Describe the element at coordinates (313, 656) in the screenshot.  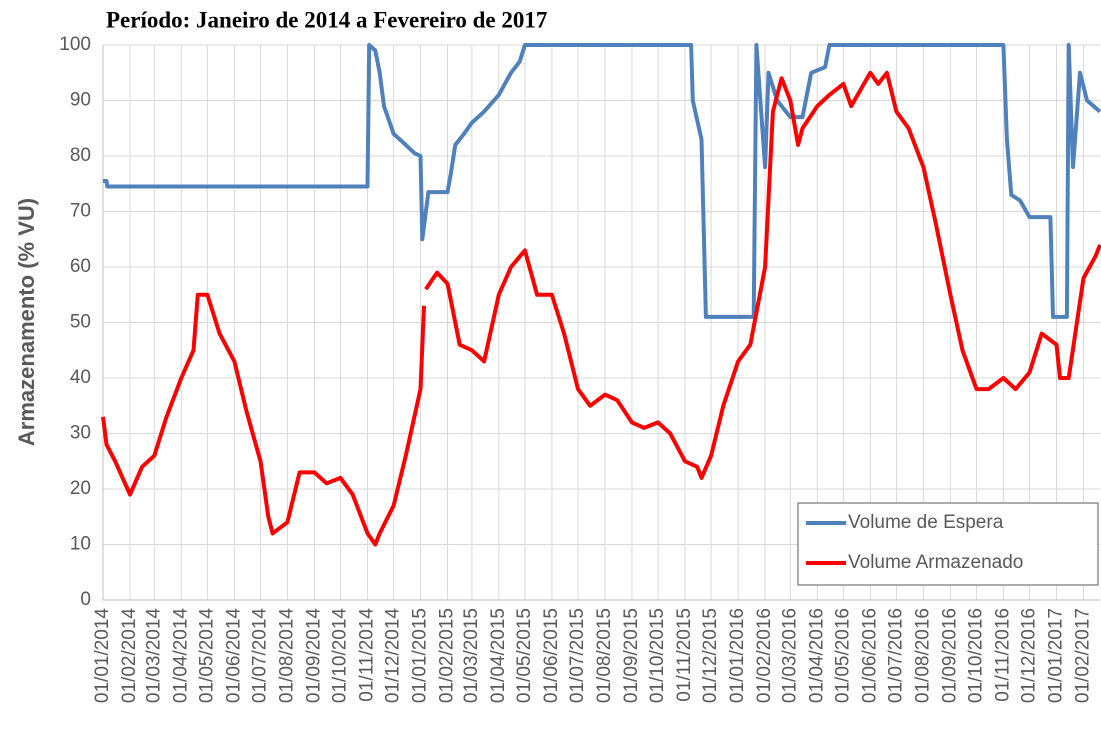
I see `x-tick-label: 01/09/2014` at that location.